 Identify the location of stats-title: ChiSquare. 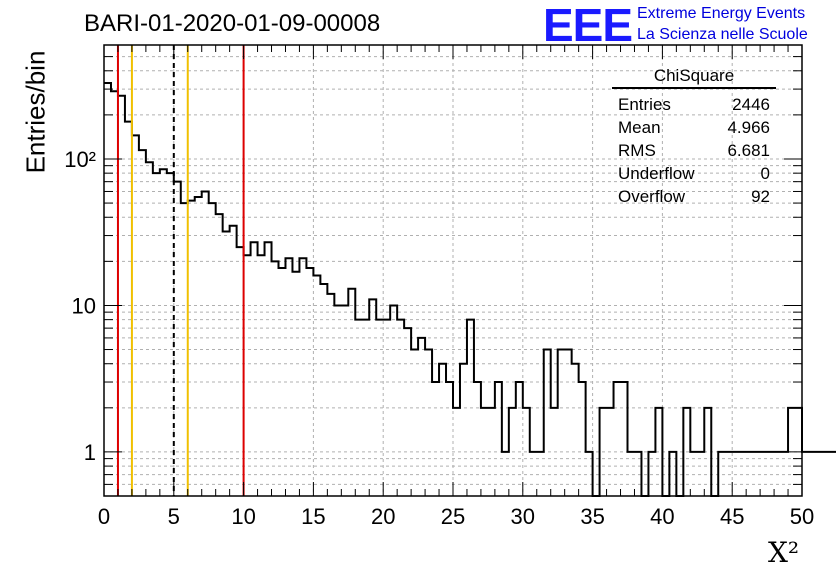
(694, 77).